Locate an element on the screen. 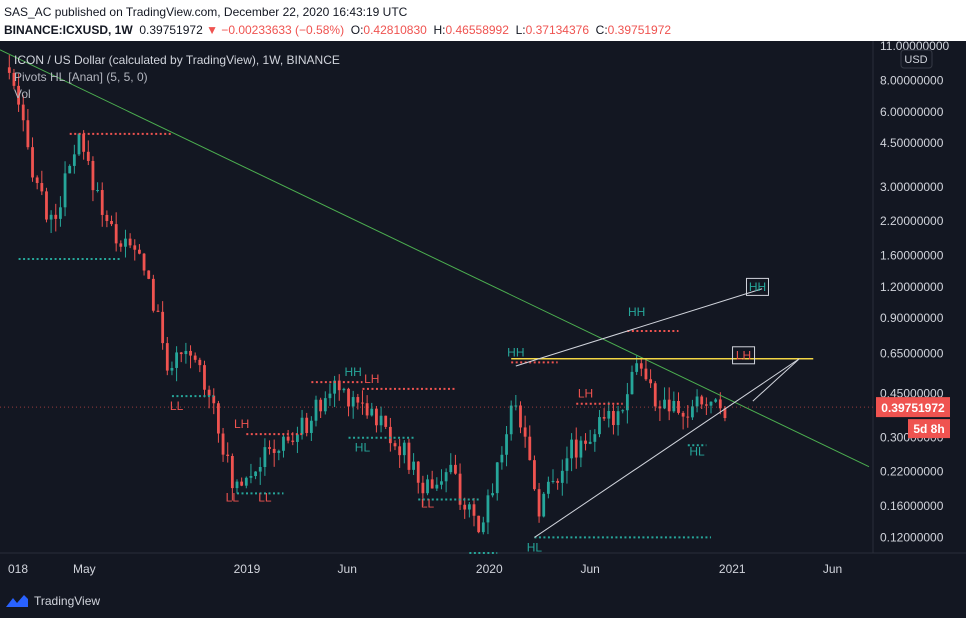  currency-button is located at coordinates (916, 59).